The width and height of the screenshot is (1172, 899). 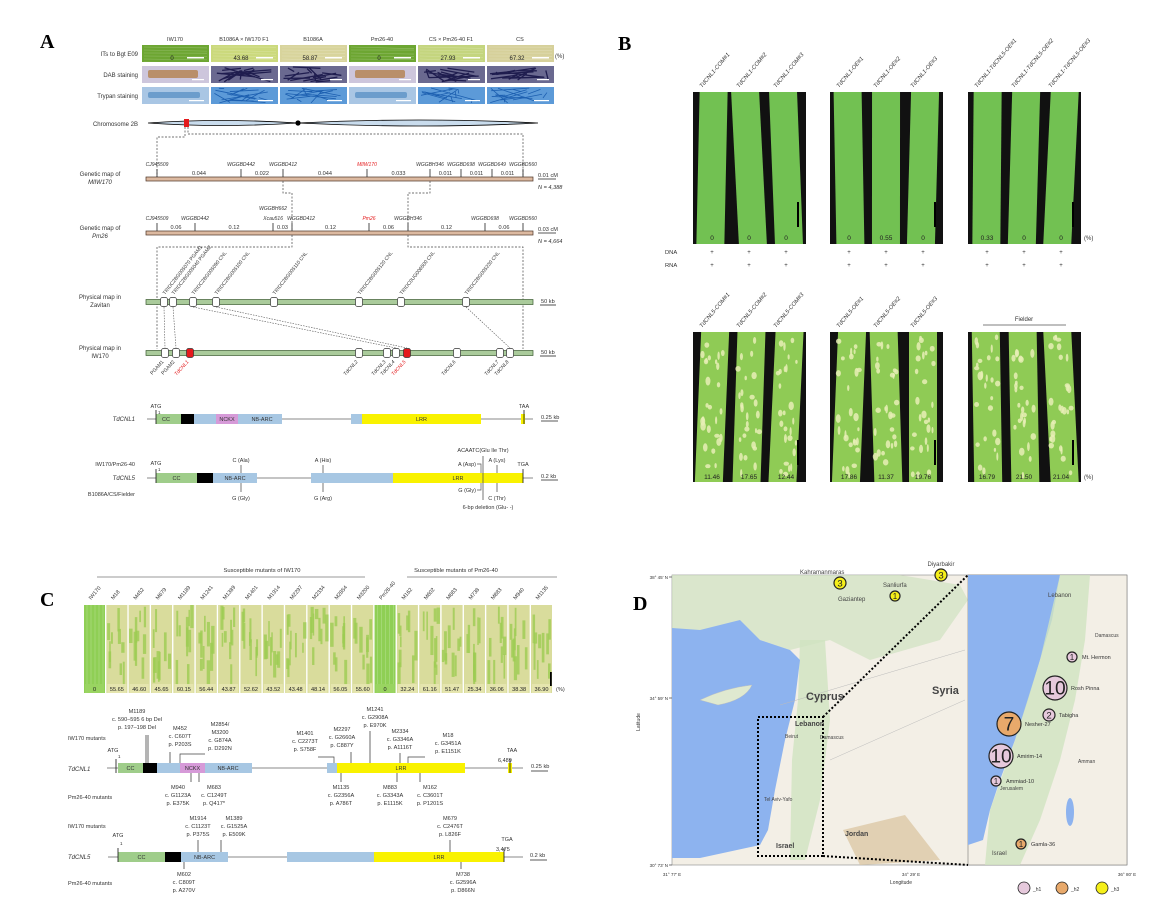 I want to click on domain-label: CC, so click(x=177, y=479).